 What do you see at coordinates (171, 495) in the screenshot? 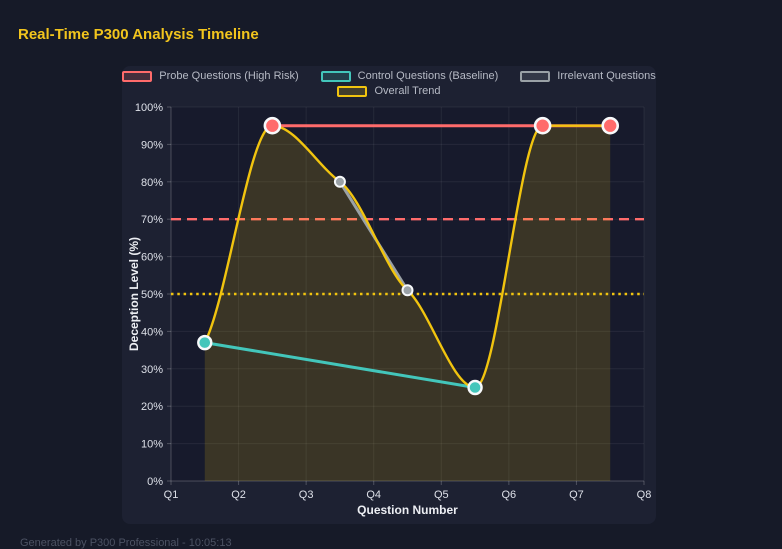
I see `x-tick-label: Q1` at bounding box center [171, 495].